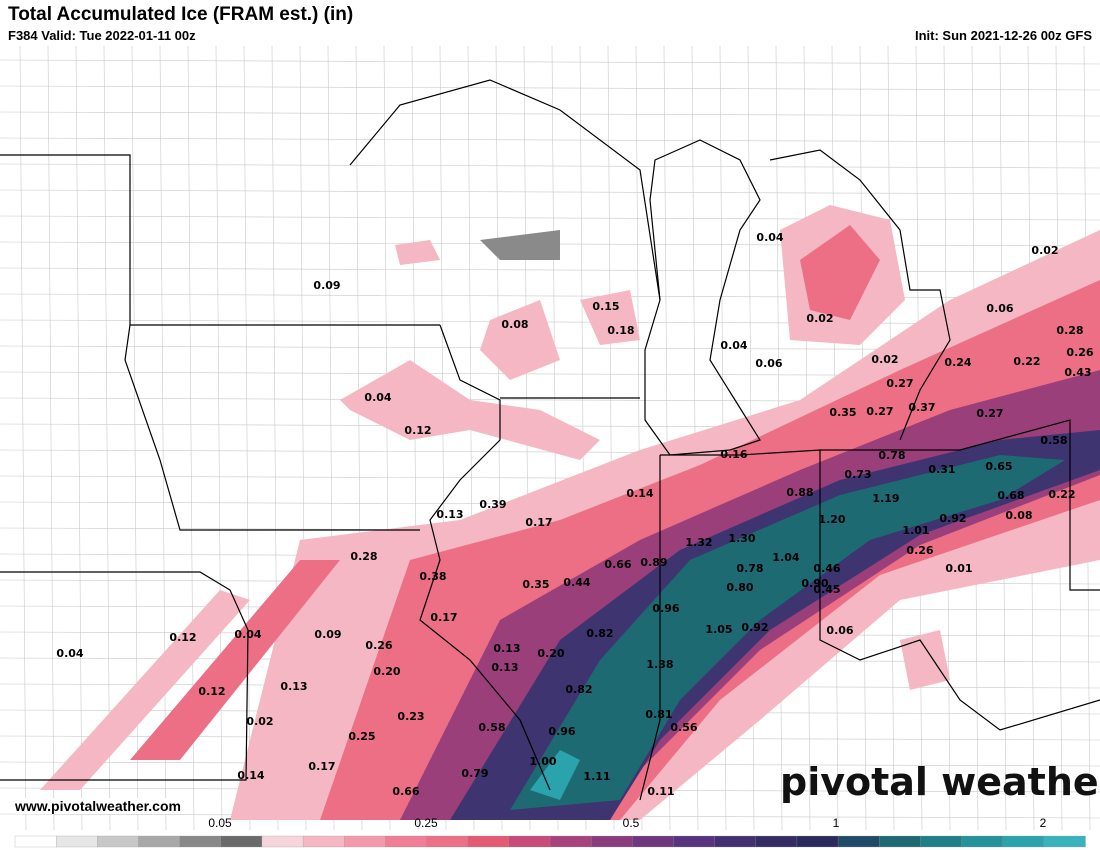  Describe the element at coordinates (1026, 361) in the screenshot. I see `value-label: 0.22` at that location.